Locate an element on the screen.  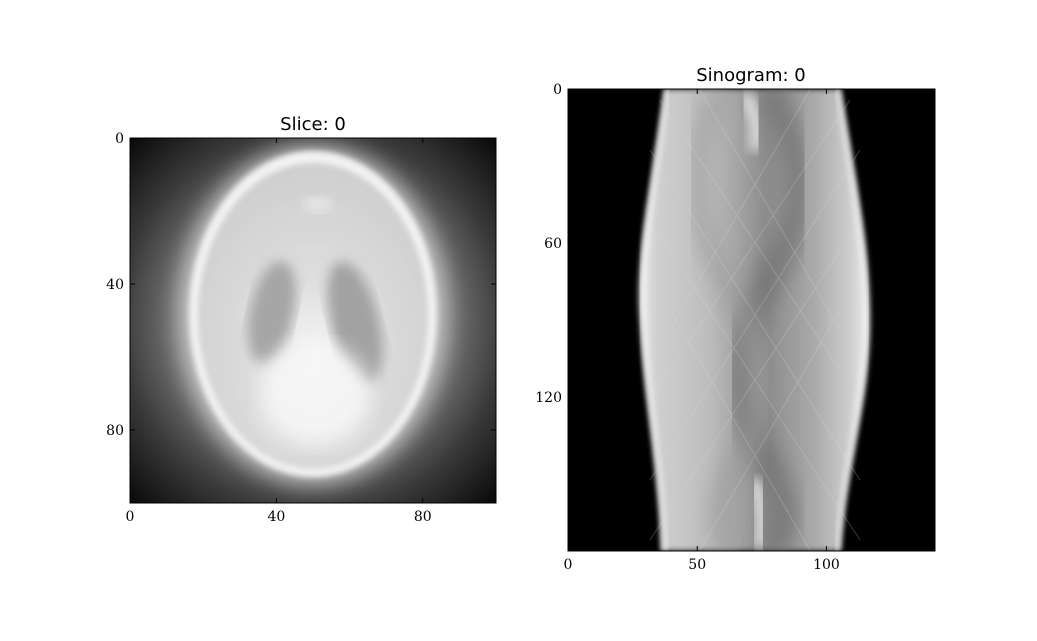
x-tick-label: 80 is located at coordinates (423, 517).